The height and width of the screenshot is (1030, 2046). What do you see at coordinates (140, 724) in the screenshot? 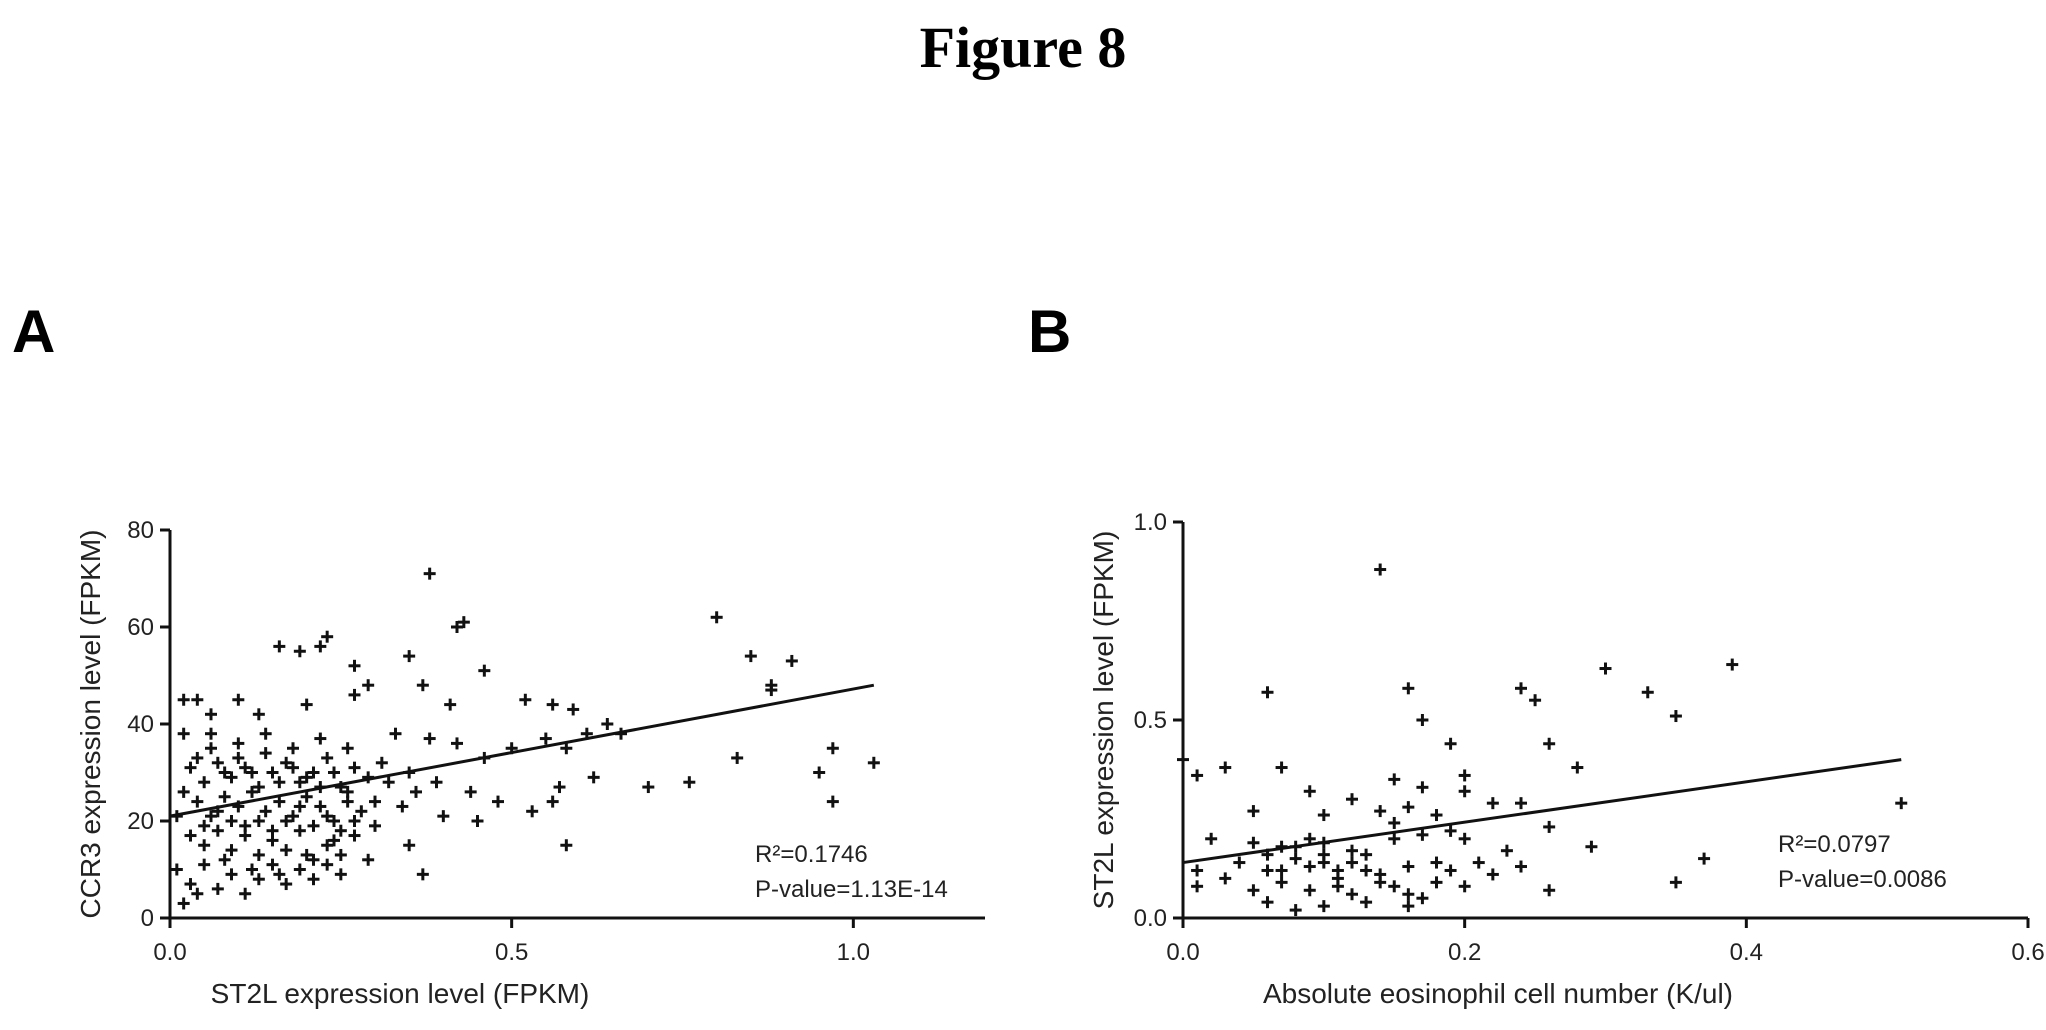
I see `panel-a-y-tick-label: 40` at bounding box center [140, 724].